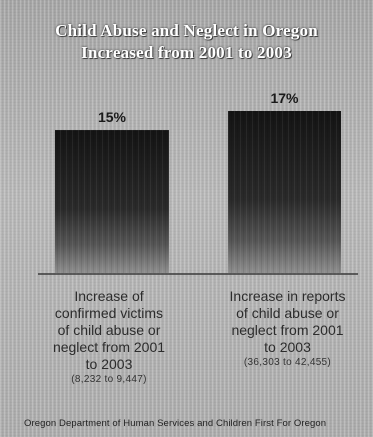  What do you see at coordinates (284, 98) in the screenshot?
I see `bar-value-label-1: 17%` at bounding box center [284, 98].